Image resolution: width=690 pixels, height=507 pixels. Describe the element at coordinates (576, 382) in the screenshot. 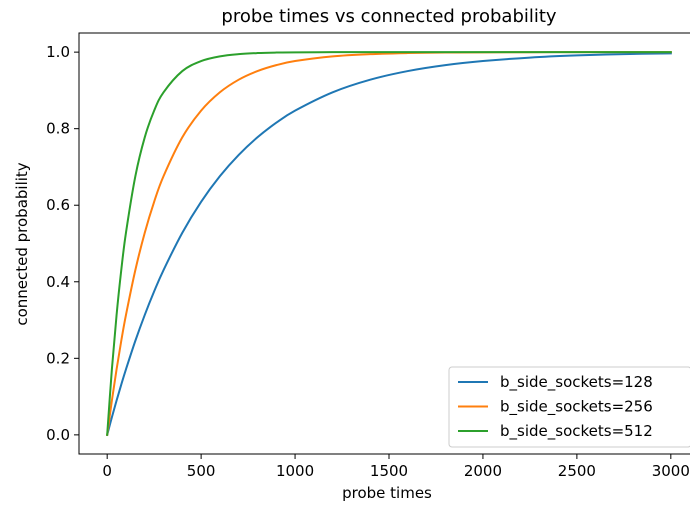

I see `legend-label: b_side_sockets=128` at that location.